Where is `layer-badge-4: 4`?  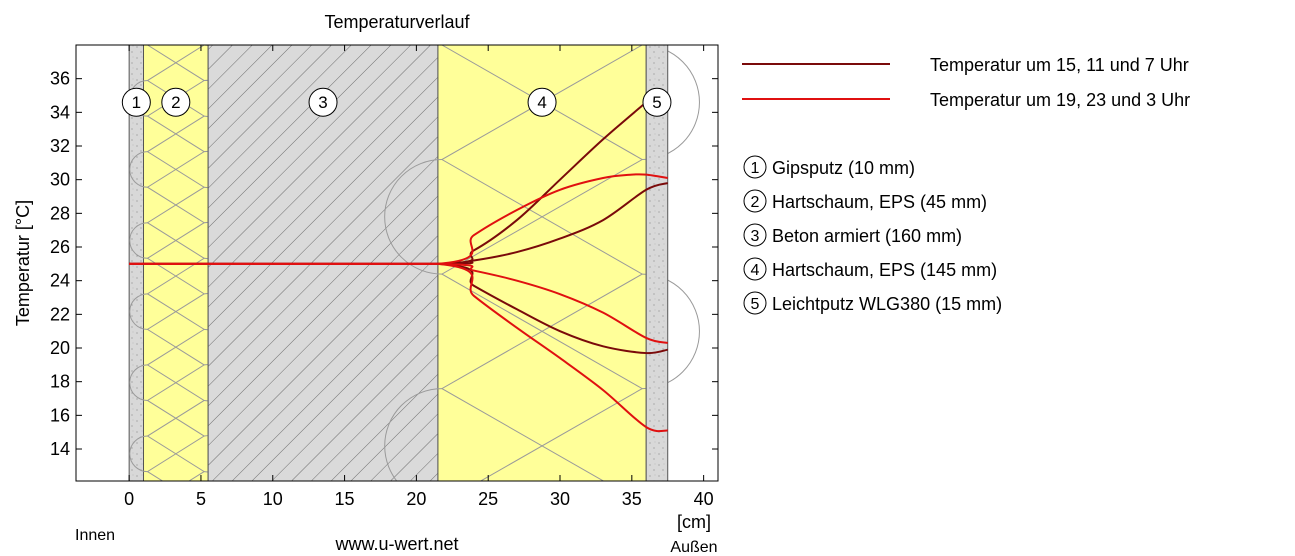 layer-badge-4: 4 is located at coordinates (542, 102).